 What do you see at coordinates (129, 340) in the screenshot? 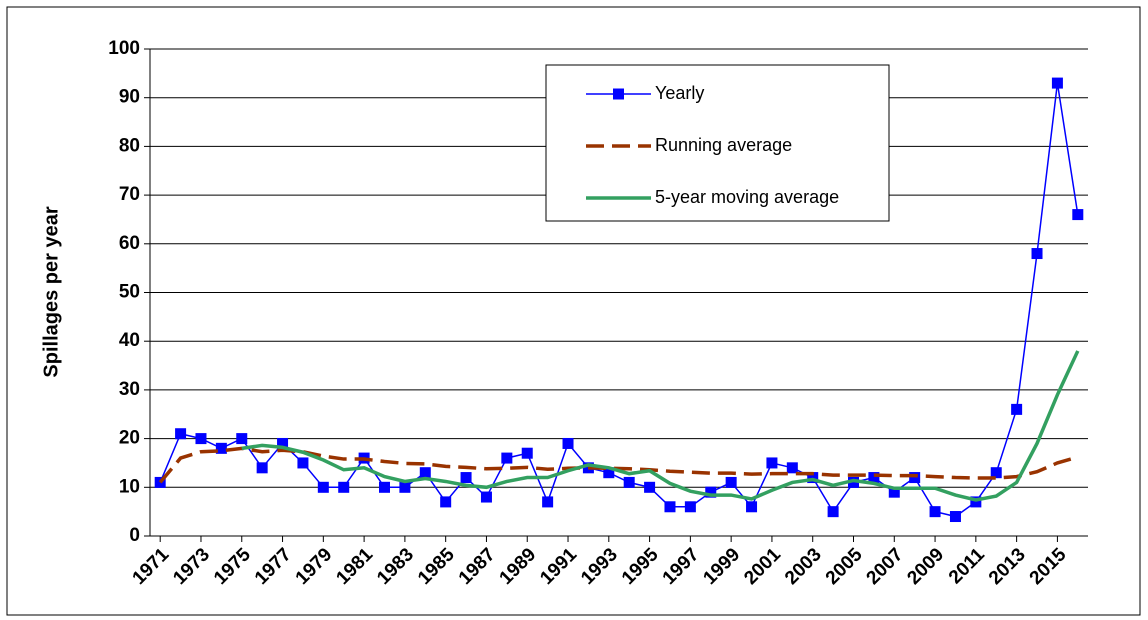
I see `y-tick-label: 40` at bounding box center [129, 340].